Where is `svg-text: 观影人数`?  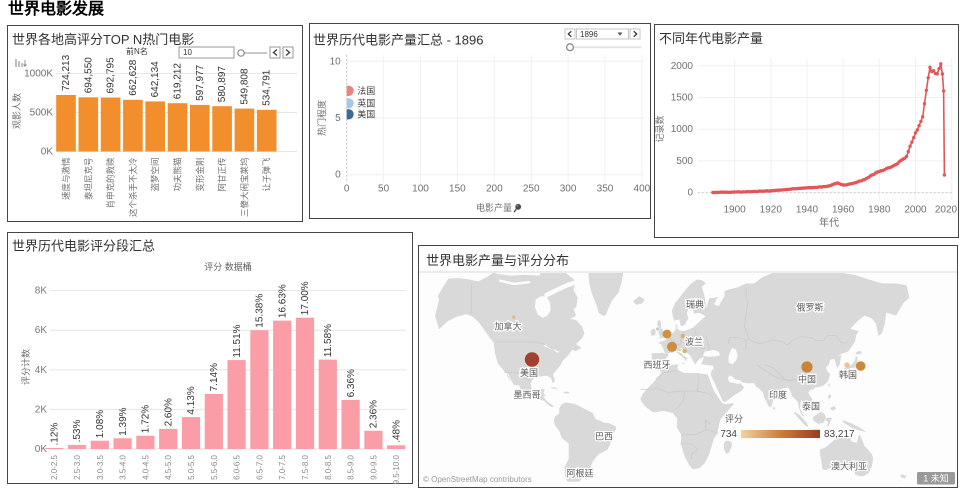
svg-text: 观影人数 is located at coordinates (16, 111).